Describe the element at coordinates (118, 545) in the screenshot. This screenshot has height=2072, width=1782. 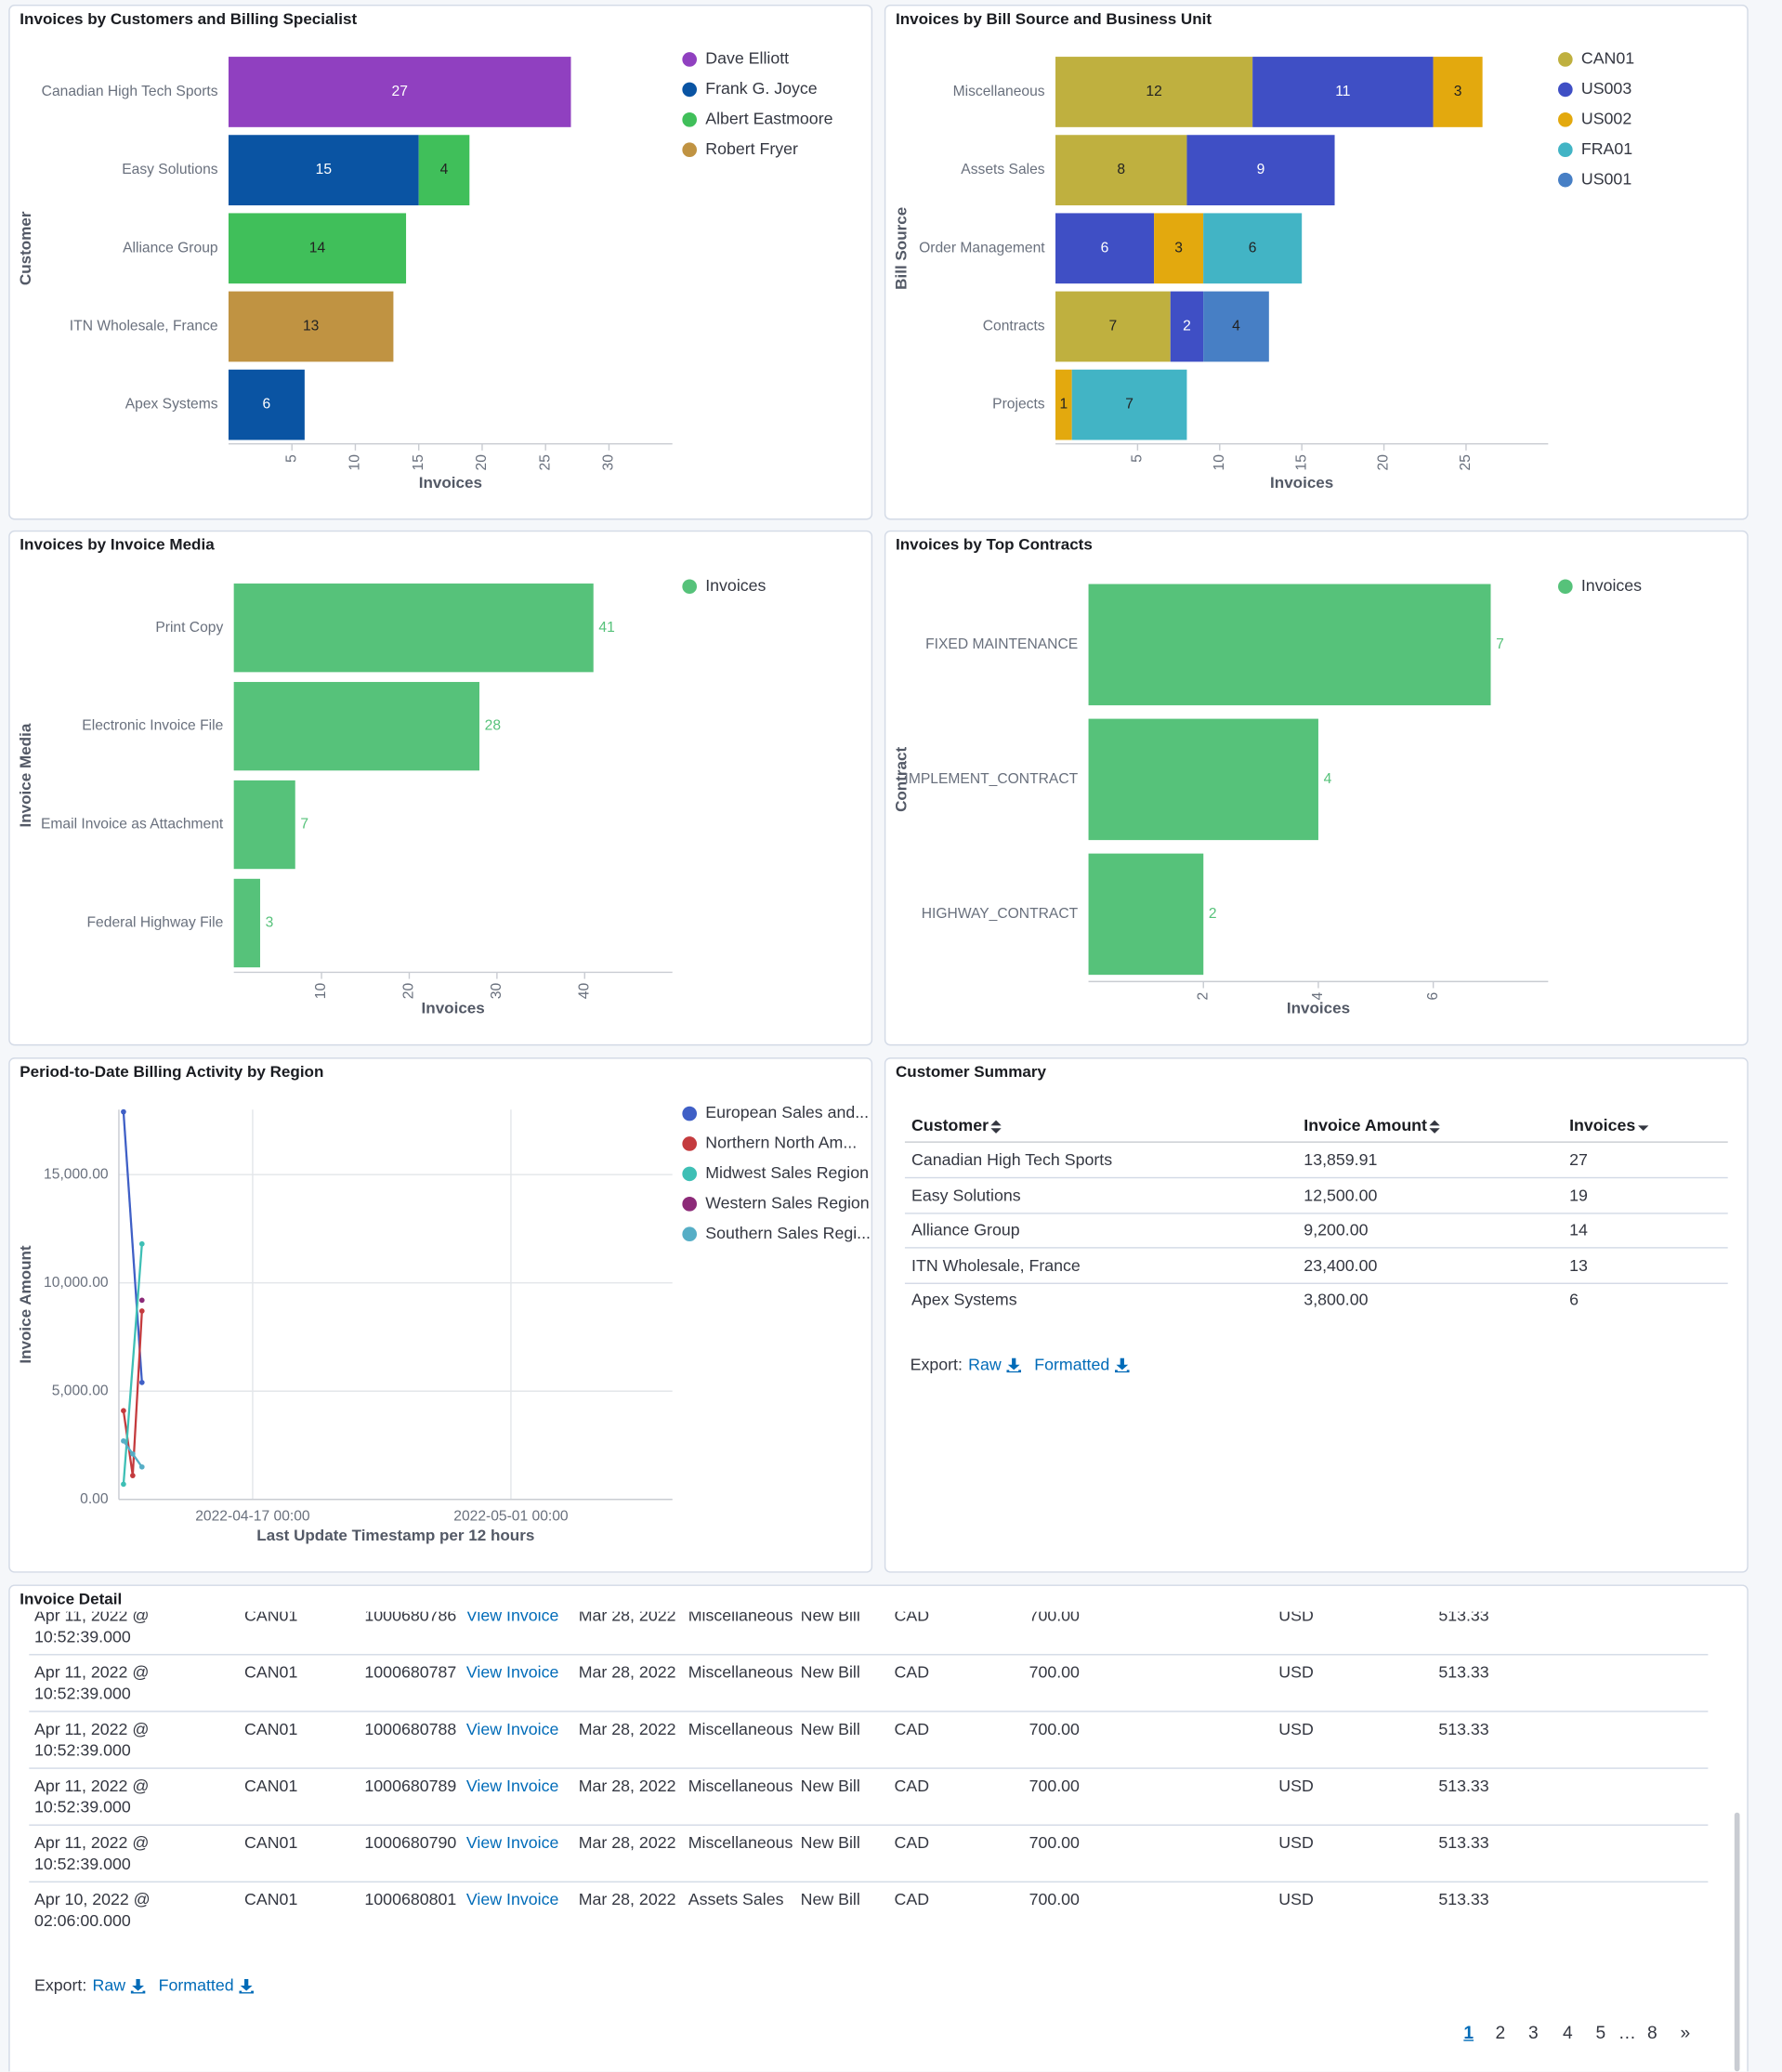
I see `chart-title: Invoices by Invoice Media` at that location.